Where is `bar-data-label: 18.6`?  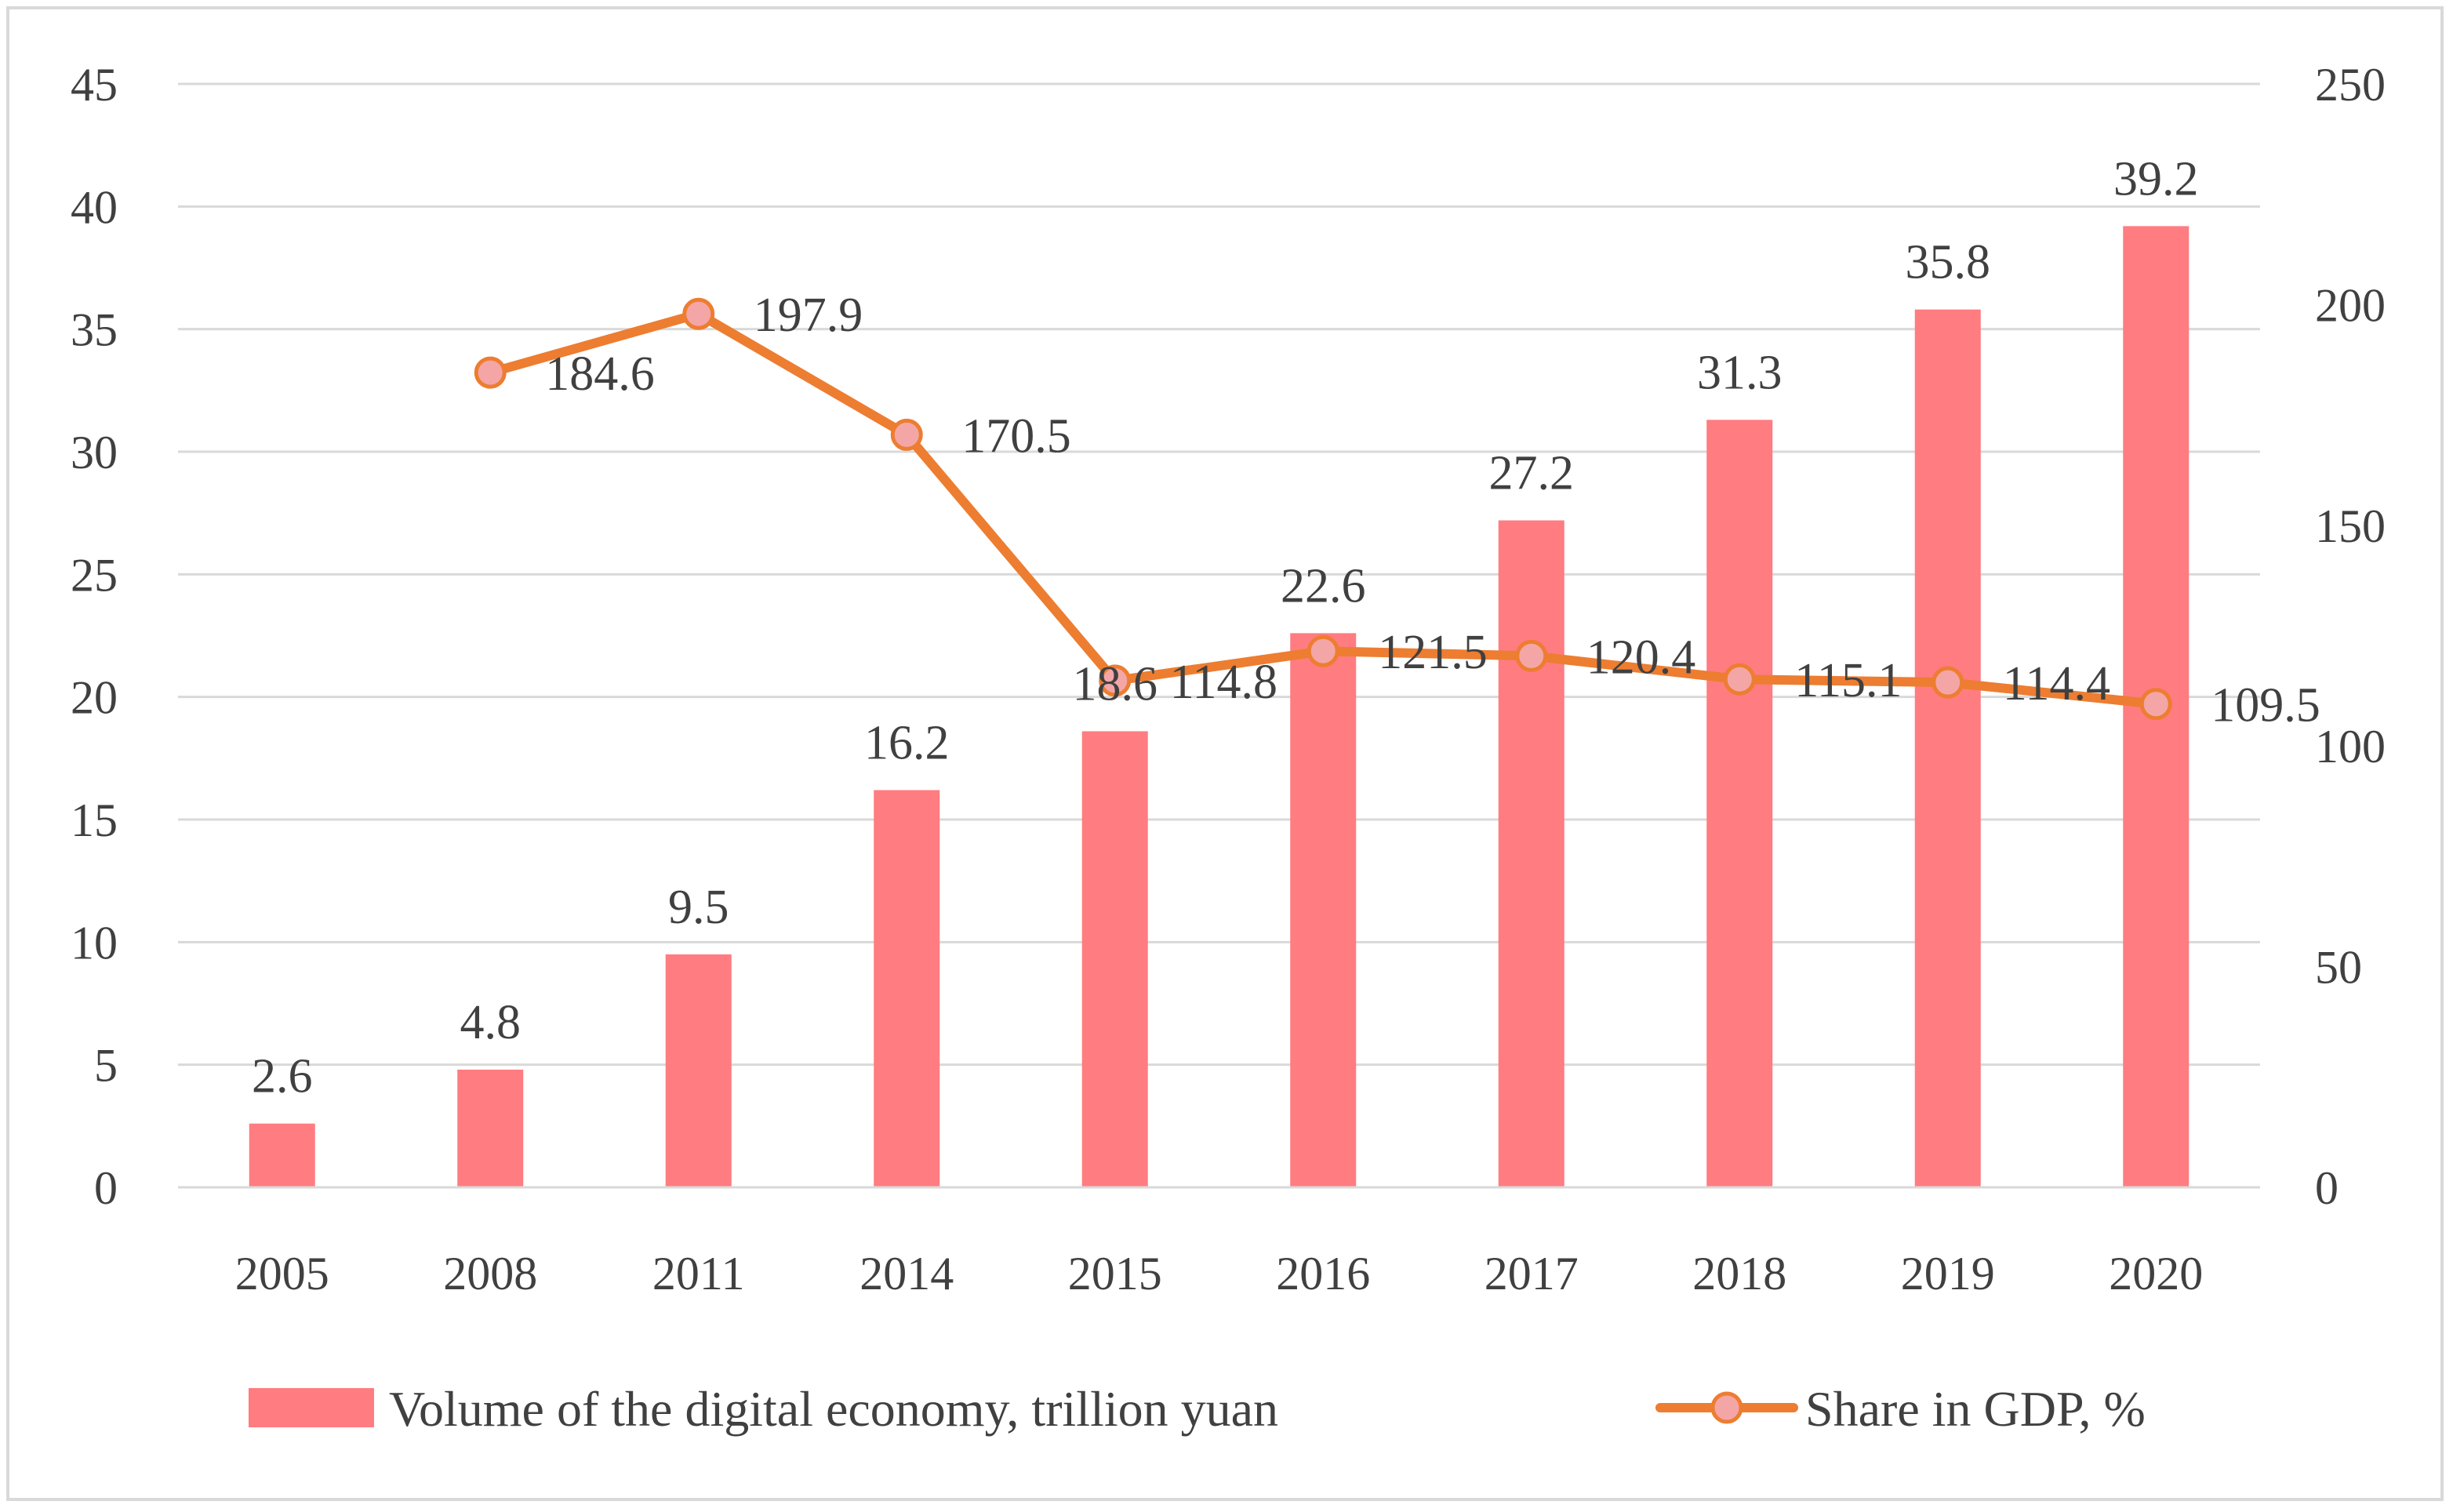
bar-data-label: 18.6 is located at coordinates (1115, 684).